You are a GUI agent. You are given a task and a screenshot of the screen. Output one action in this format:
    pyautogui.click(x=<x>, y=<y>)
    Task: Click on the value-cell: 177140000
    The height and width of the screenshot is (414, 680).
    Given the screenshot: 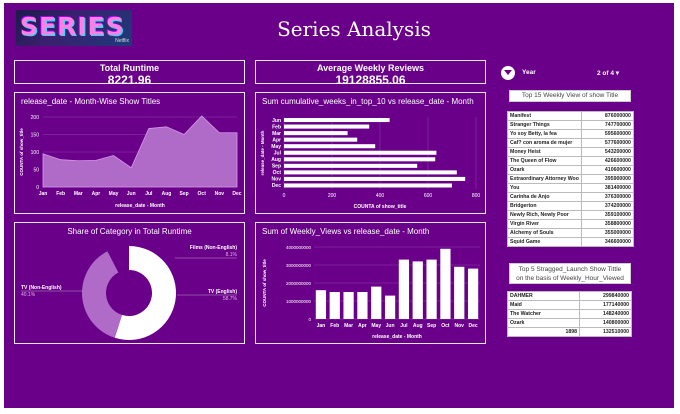 What is the action you would take?
    pyautogui.click(x=605, y=305)
    